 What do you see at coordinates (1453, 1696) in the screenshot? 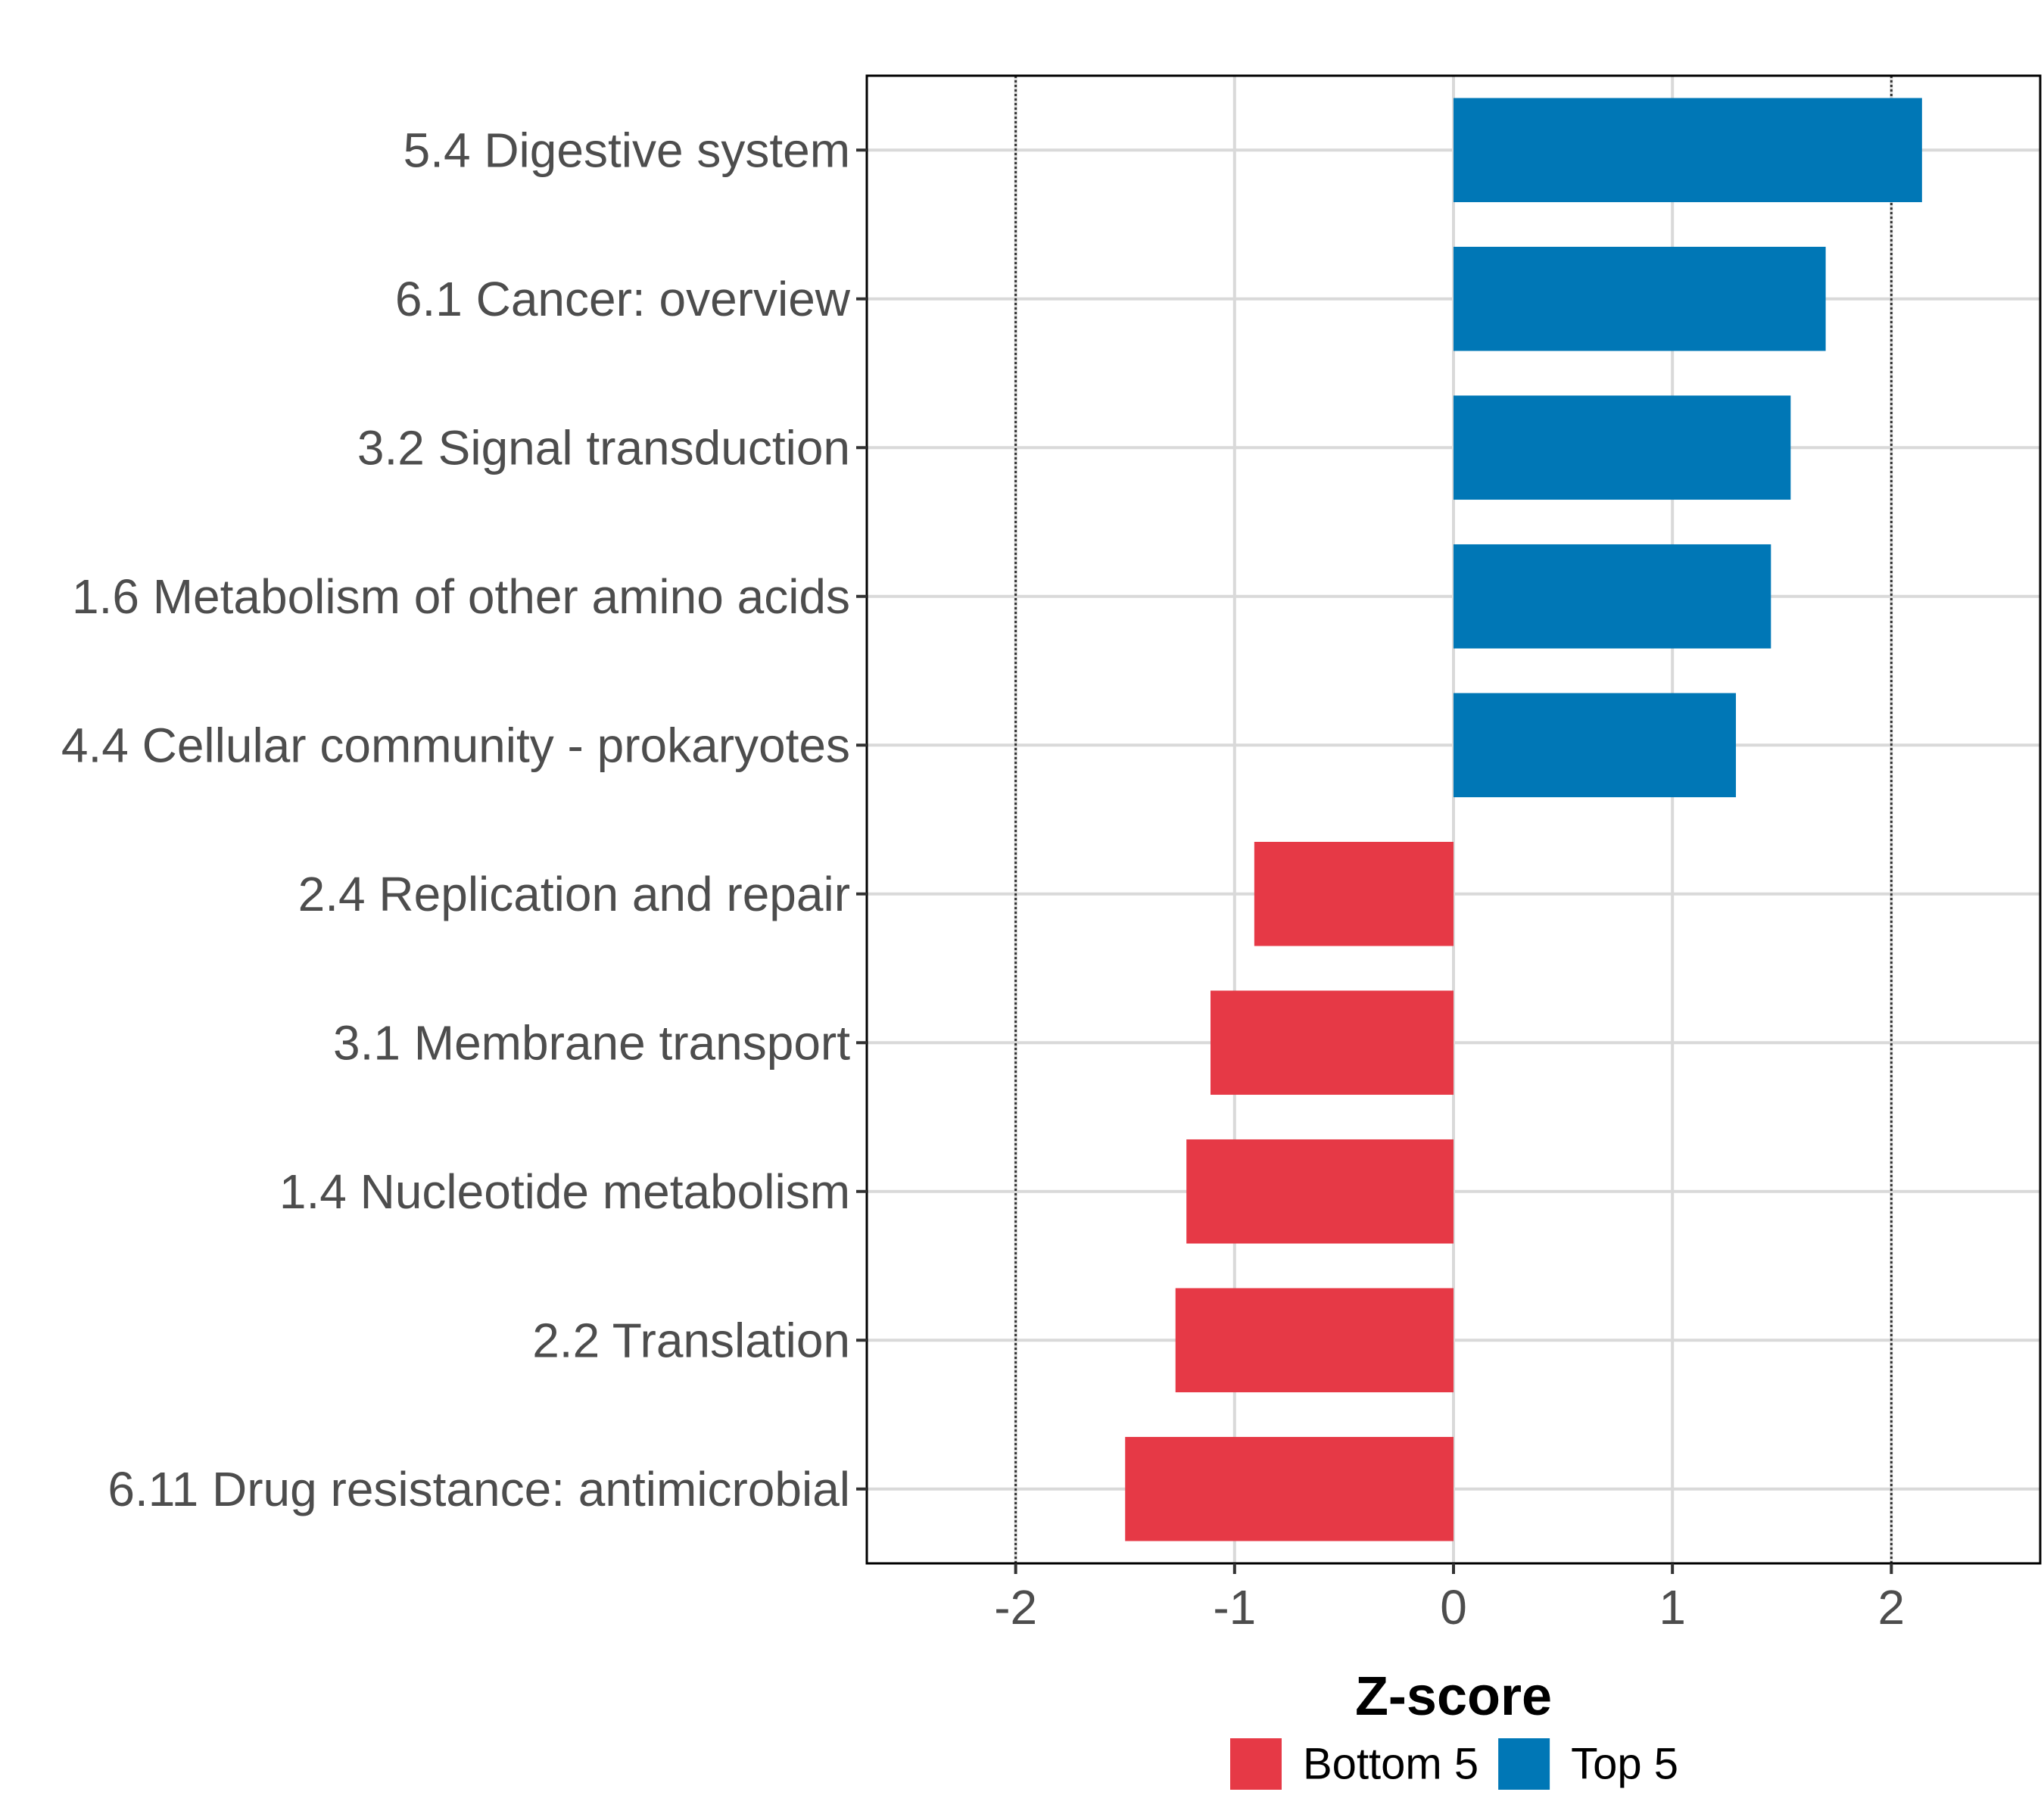
I see `x-axis-title: Z-score` at bounding box center [1453, 1696].